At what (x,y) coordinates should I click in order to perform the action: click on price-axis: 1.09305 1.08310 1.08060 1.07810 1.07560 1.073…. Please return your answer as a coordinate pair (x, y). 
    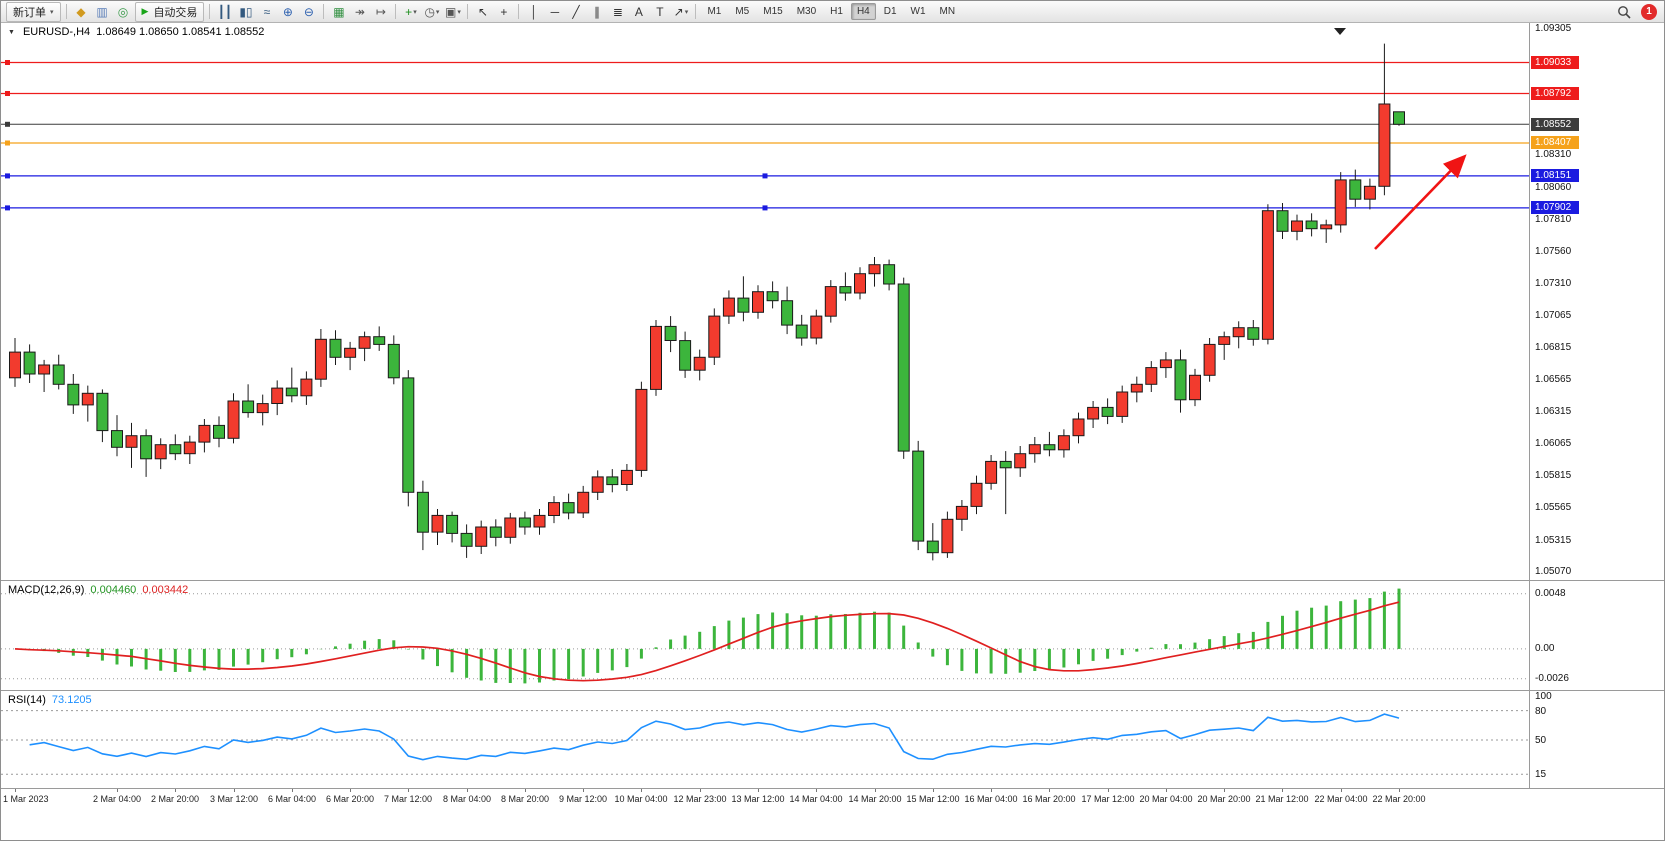
    Looking at the image, I should click on (1596, 302).